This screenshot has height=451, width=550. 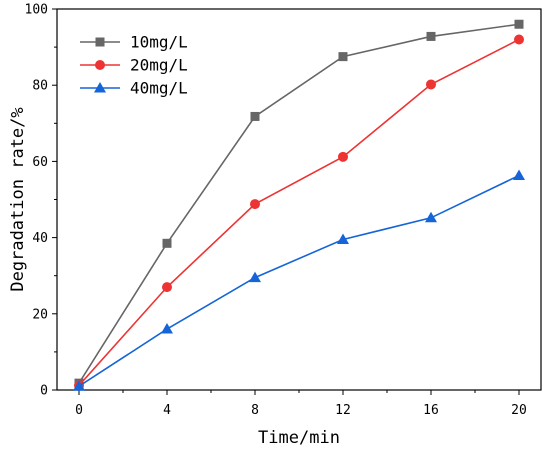 I want to click on x-axis-title: Time/min, so click(x=299, y=438).